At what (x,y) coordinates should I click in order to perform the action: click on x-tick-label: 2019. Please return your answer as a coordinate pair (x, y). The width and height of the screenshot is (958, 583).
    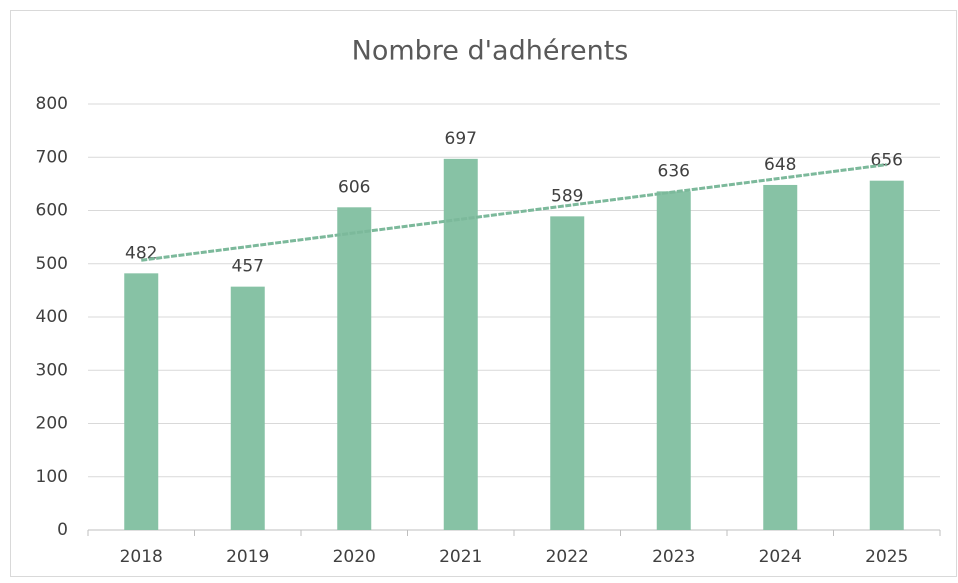
    Looking at the image, I should click on (247, 557).